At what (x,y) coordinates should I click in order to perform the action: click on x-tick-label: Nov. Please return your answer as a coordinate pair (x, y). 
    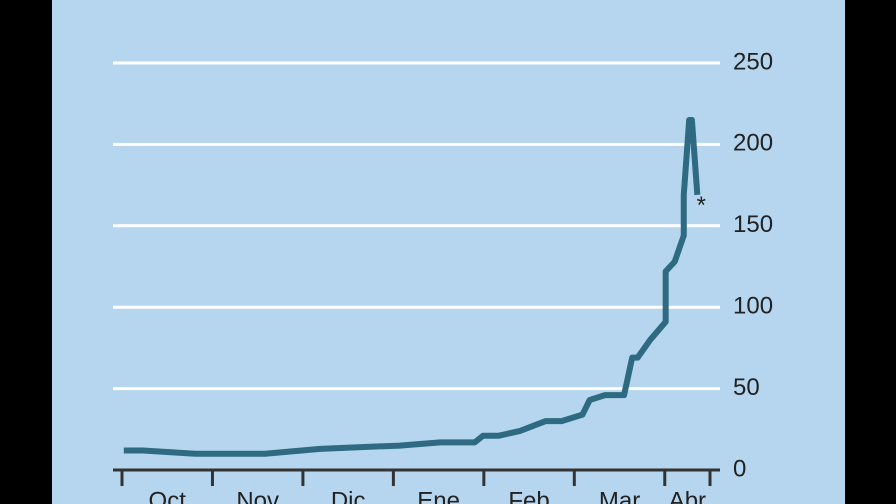
    Looking at the image, I should click on (257, 495).